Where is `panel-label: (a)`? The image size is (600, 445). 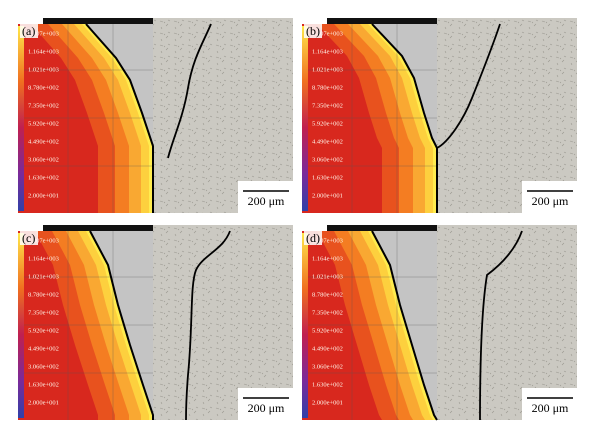
panel-label: (a) is located at coordinates (28, 31).